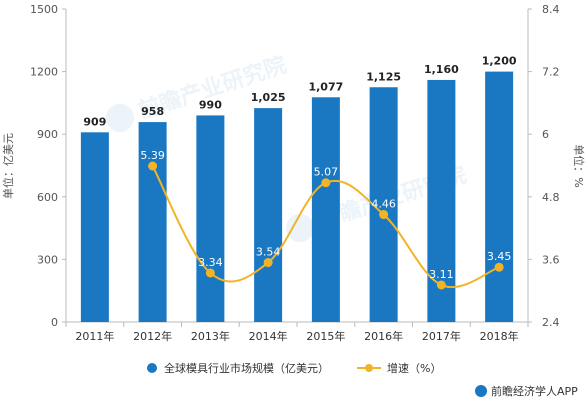 This screenshot has height=403, width=587. I want to click on line-value-label: 3.34, so click(210, 262).